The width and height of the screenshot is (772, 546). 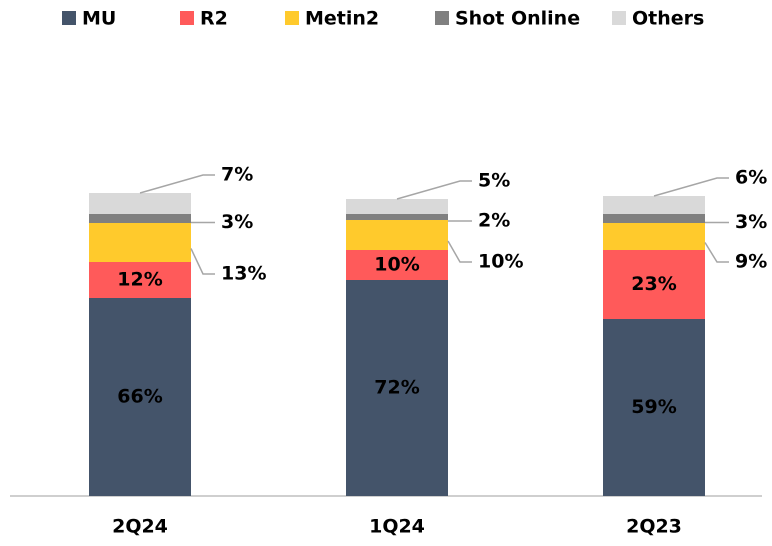 I want to click on legend-label: Others, so click(x=668, y=19).